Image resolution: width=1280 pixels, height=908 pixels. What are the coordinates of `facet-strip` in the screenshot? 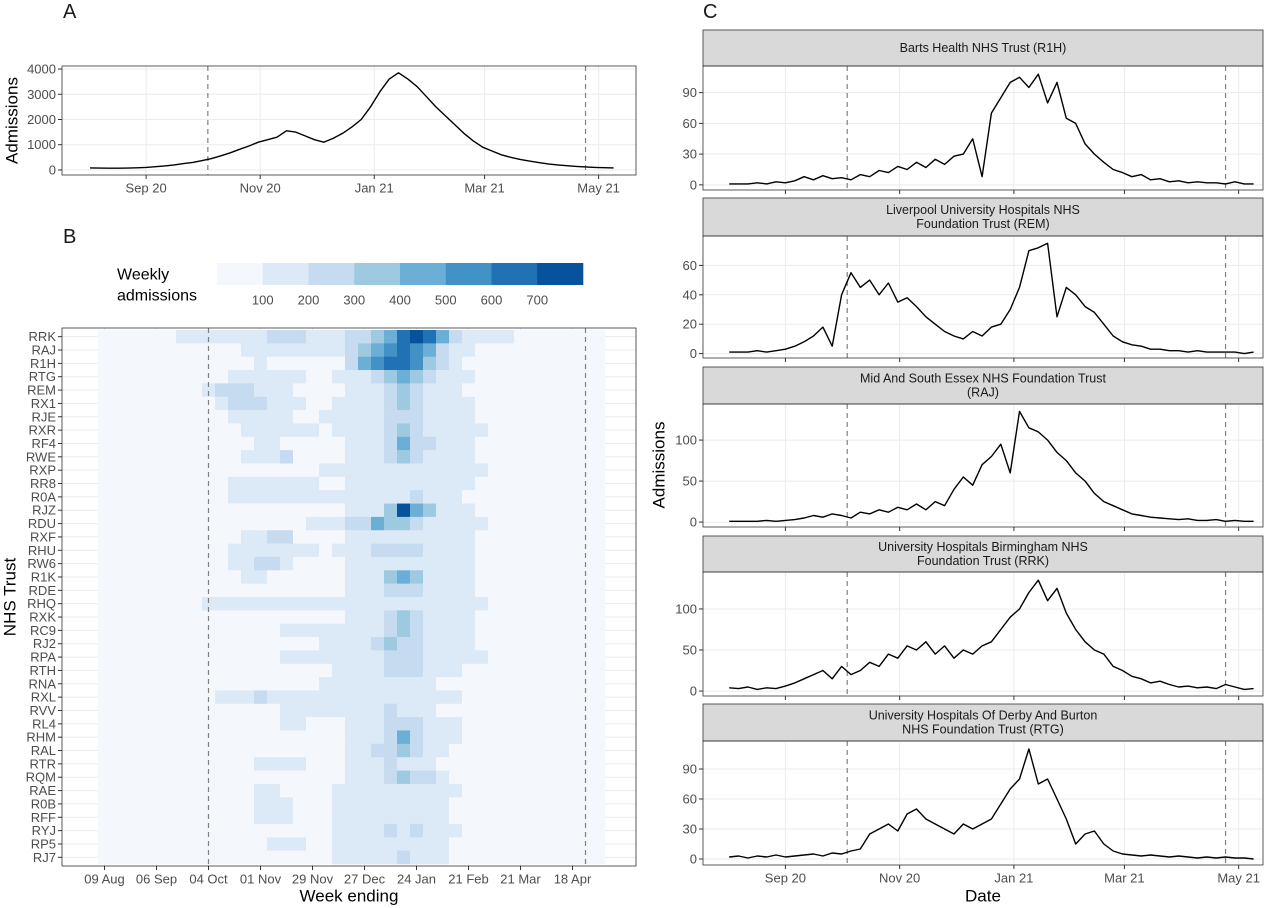 It's located at (983, 554).